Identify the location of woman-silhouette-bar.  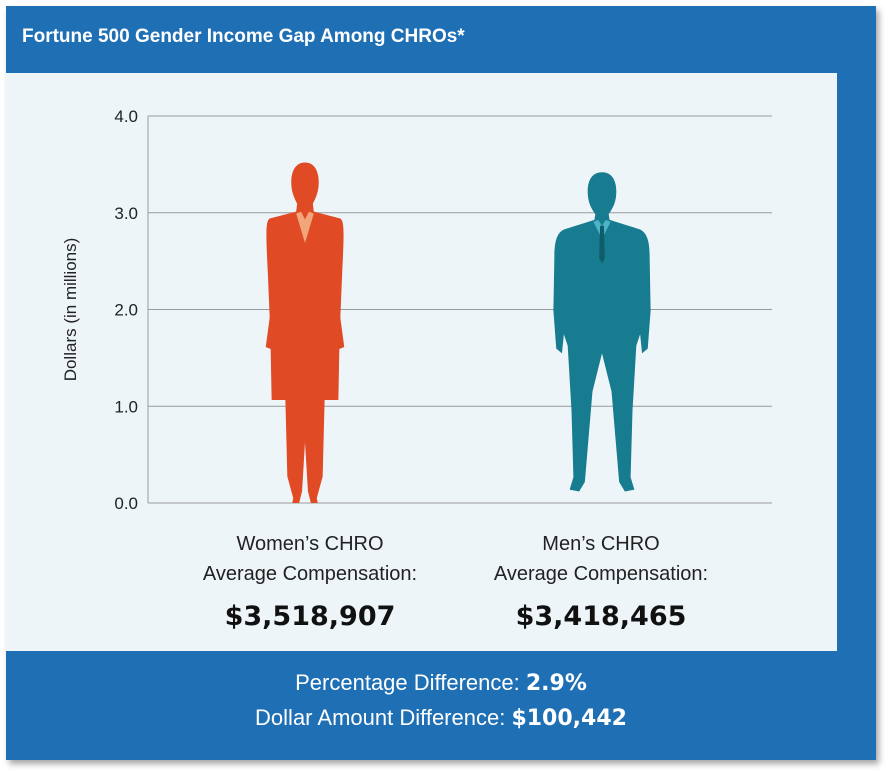
(305, 332).